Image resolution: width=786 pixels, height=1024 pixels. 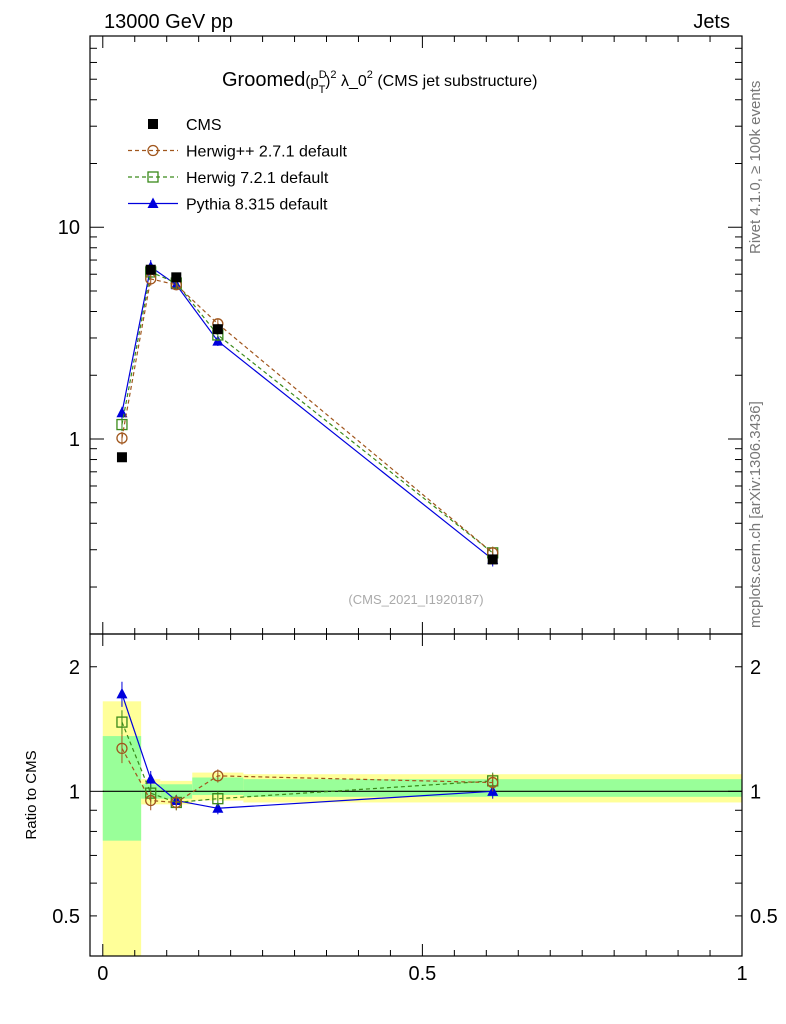 What do you see at coordinates (31, 794) in the screenshot?
I see `ratio-axis-label: Ratio to CMS` at bounding box center [31, 794].